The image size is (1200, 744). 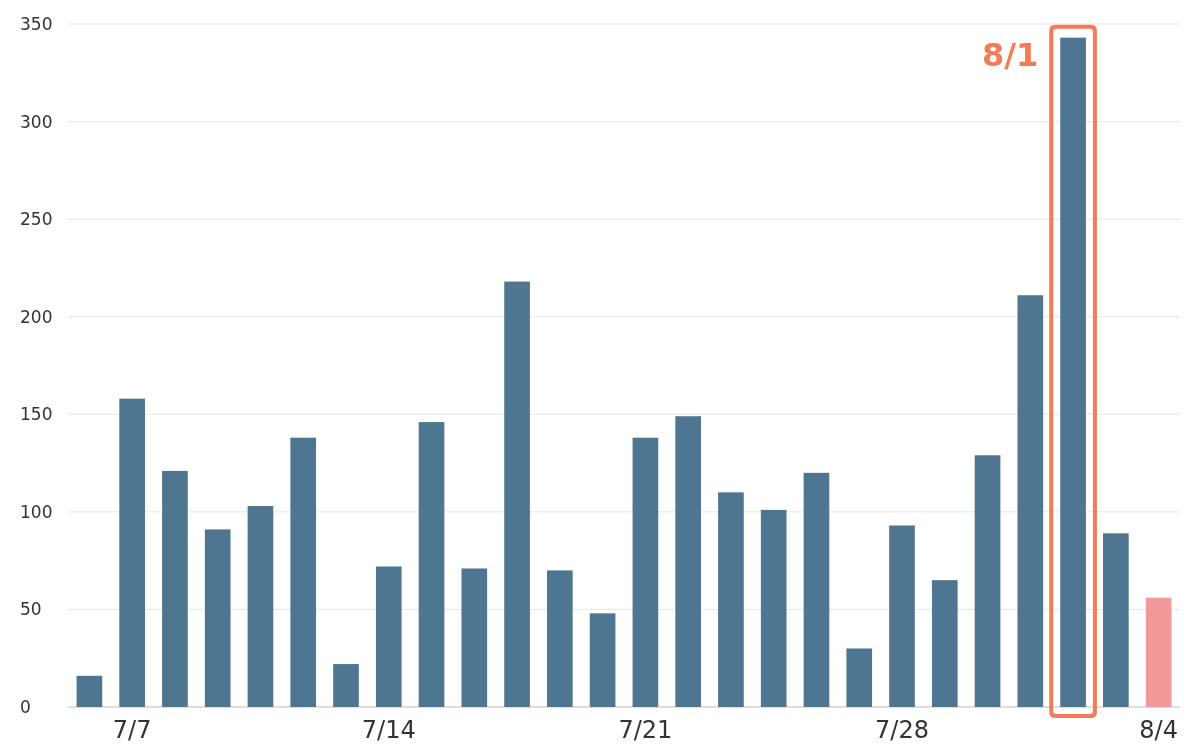 What do you see at coordinates (25, 706) in the screenshot?
I see `y-tick-label: 0` at bounding box center [25, 706].